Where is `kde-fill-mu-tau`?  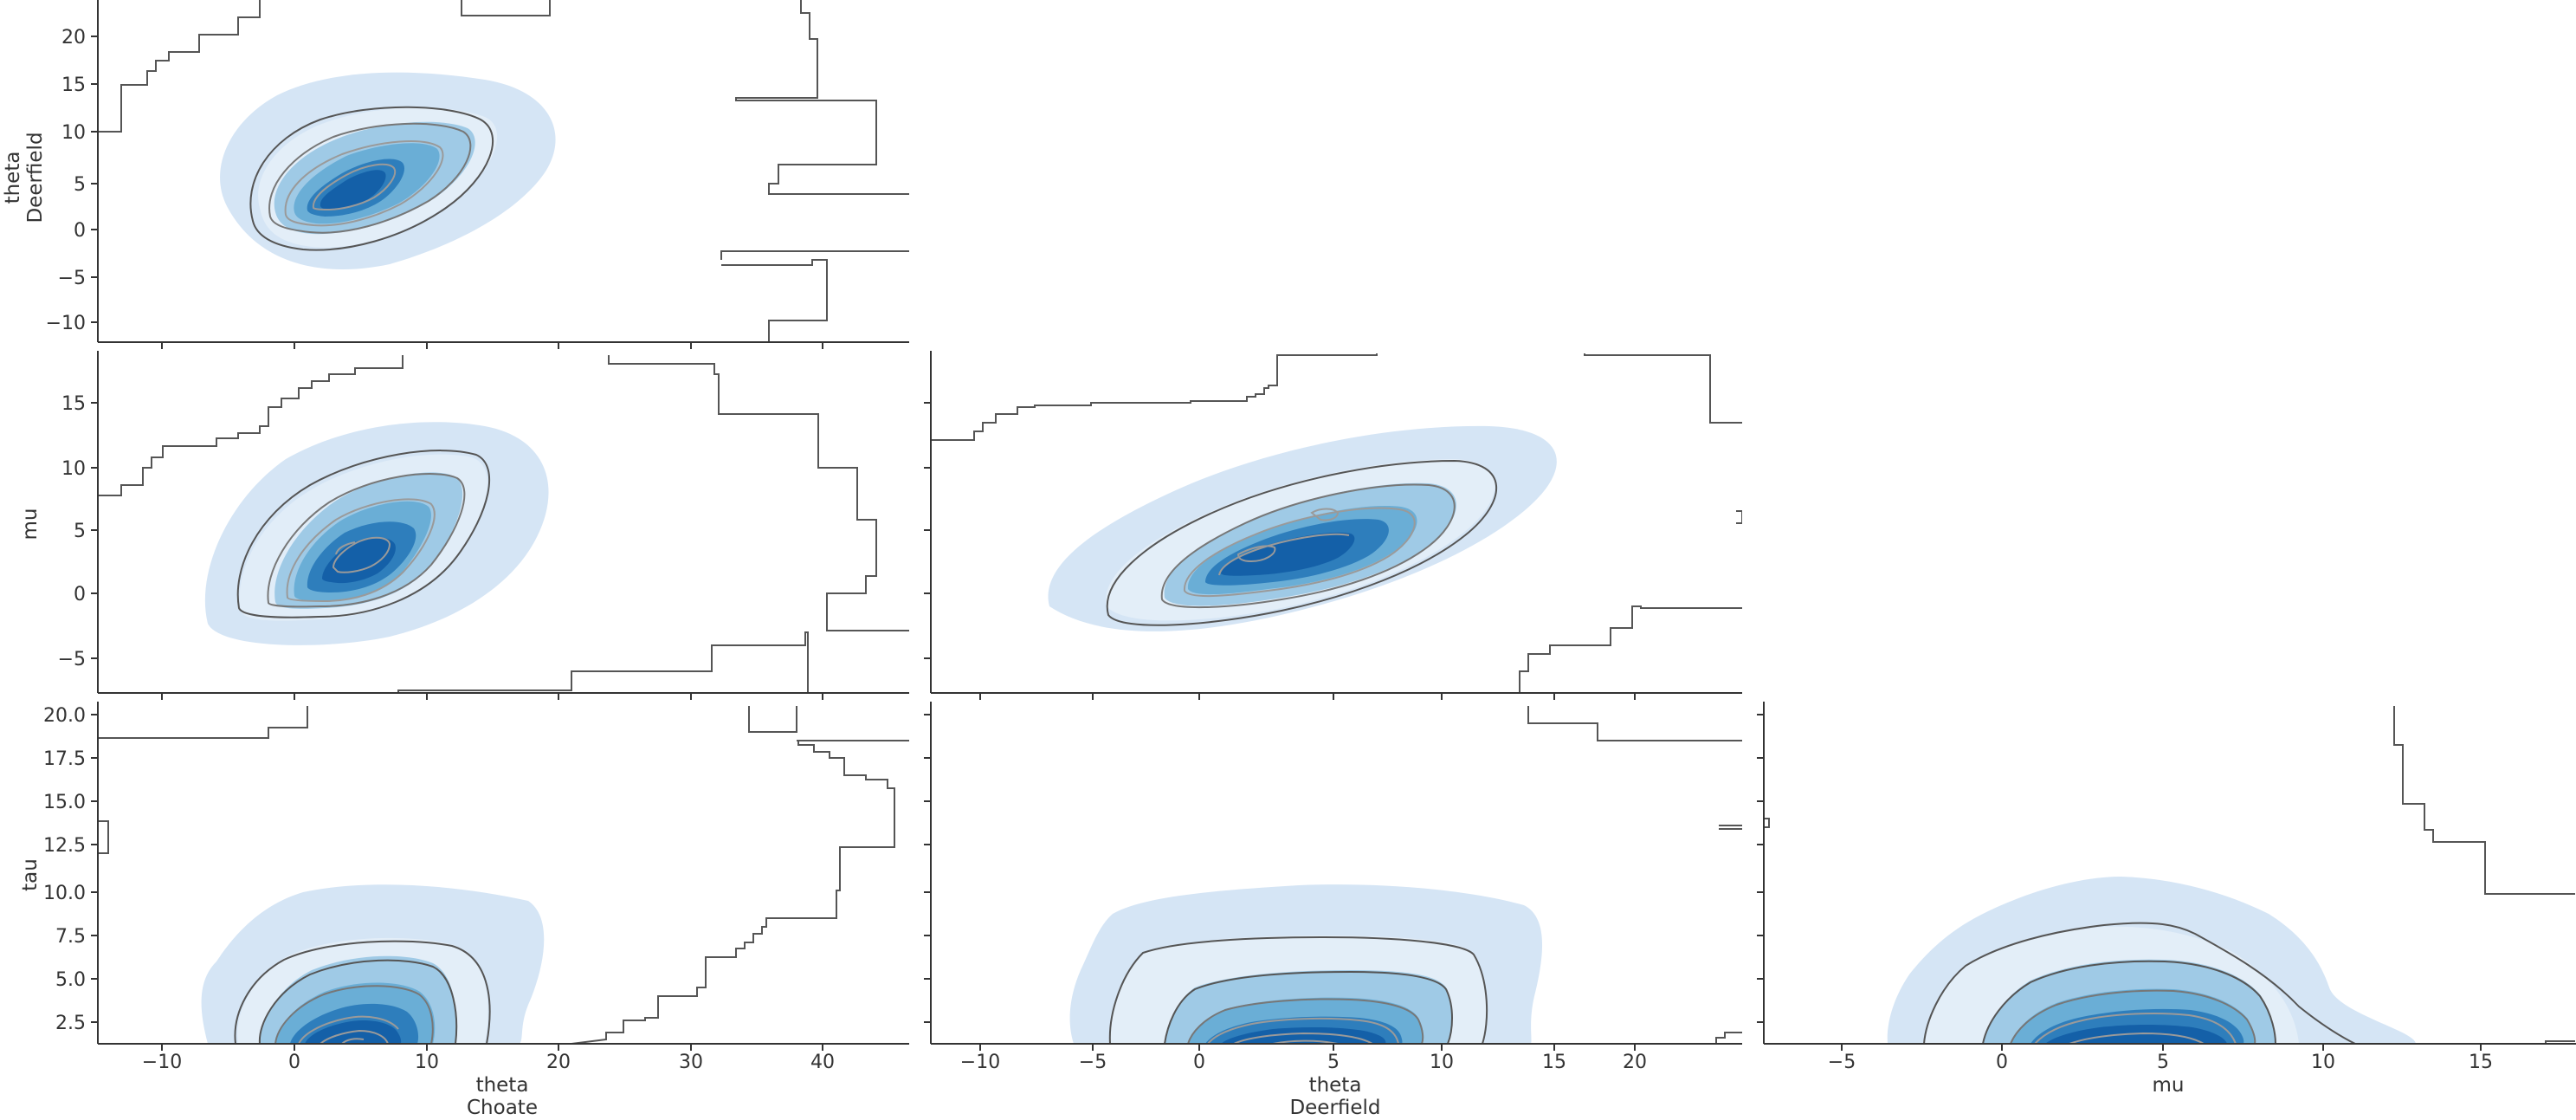 kde-fill-mu-tau is located at coordinates (2151, 960).